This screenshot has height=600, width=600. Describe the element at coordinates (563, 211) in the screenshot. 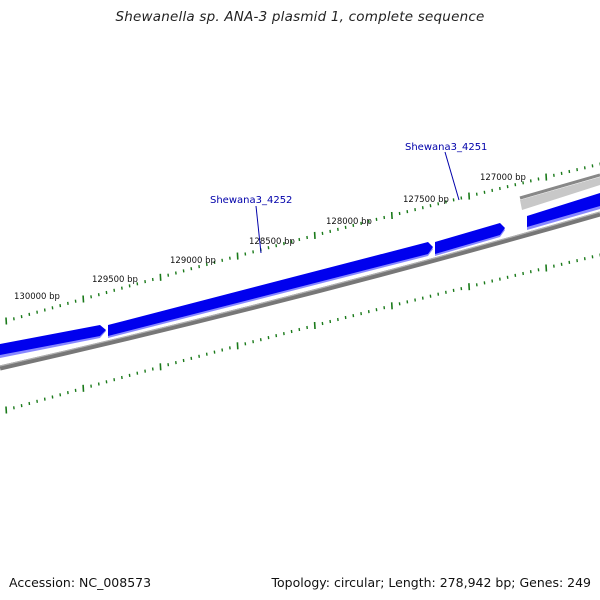

I see `gene-arrow-right` at that location.